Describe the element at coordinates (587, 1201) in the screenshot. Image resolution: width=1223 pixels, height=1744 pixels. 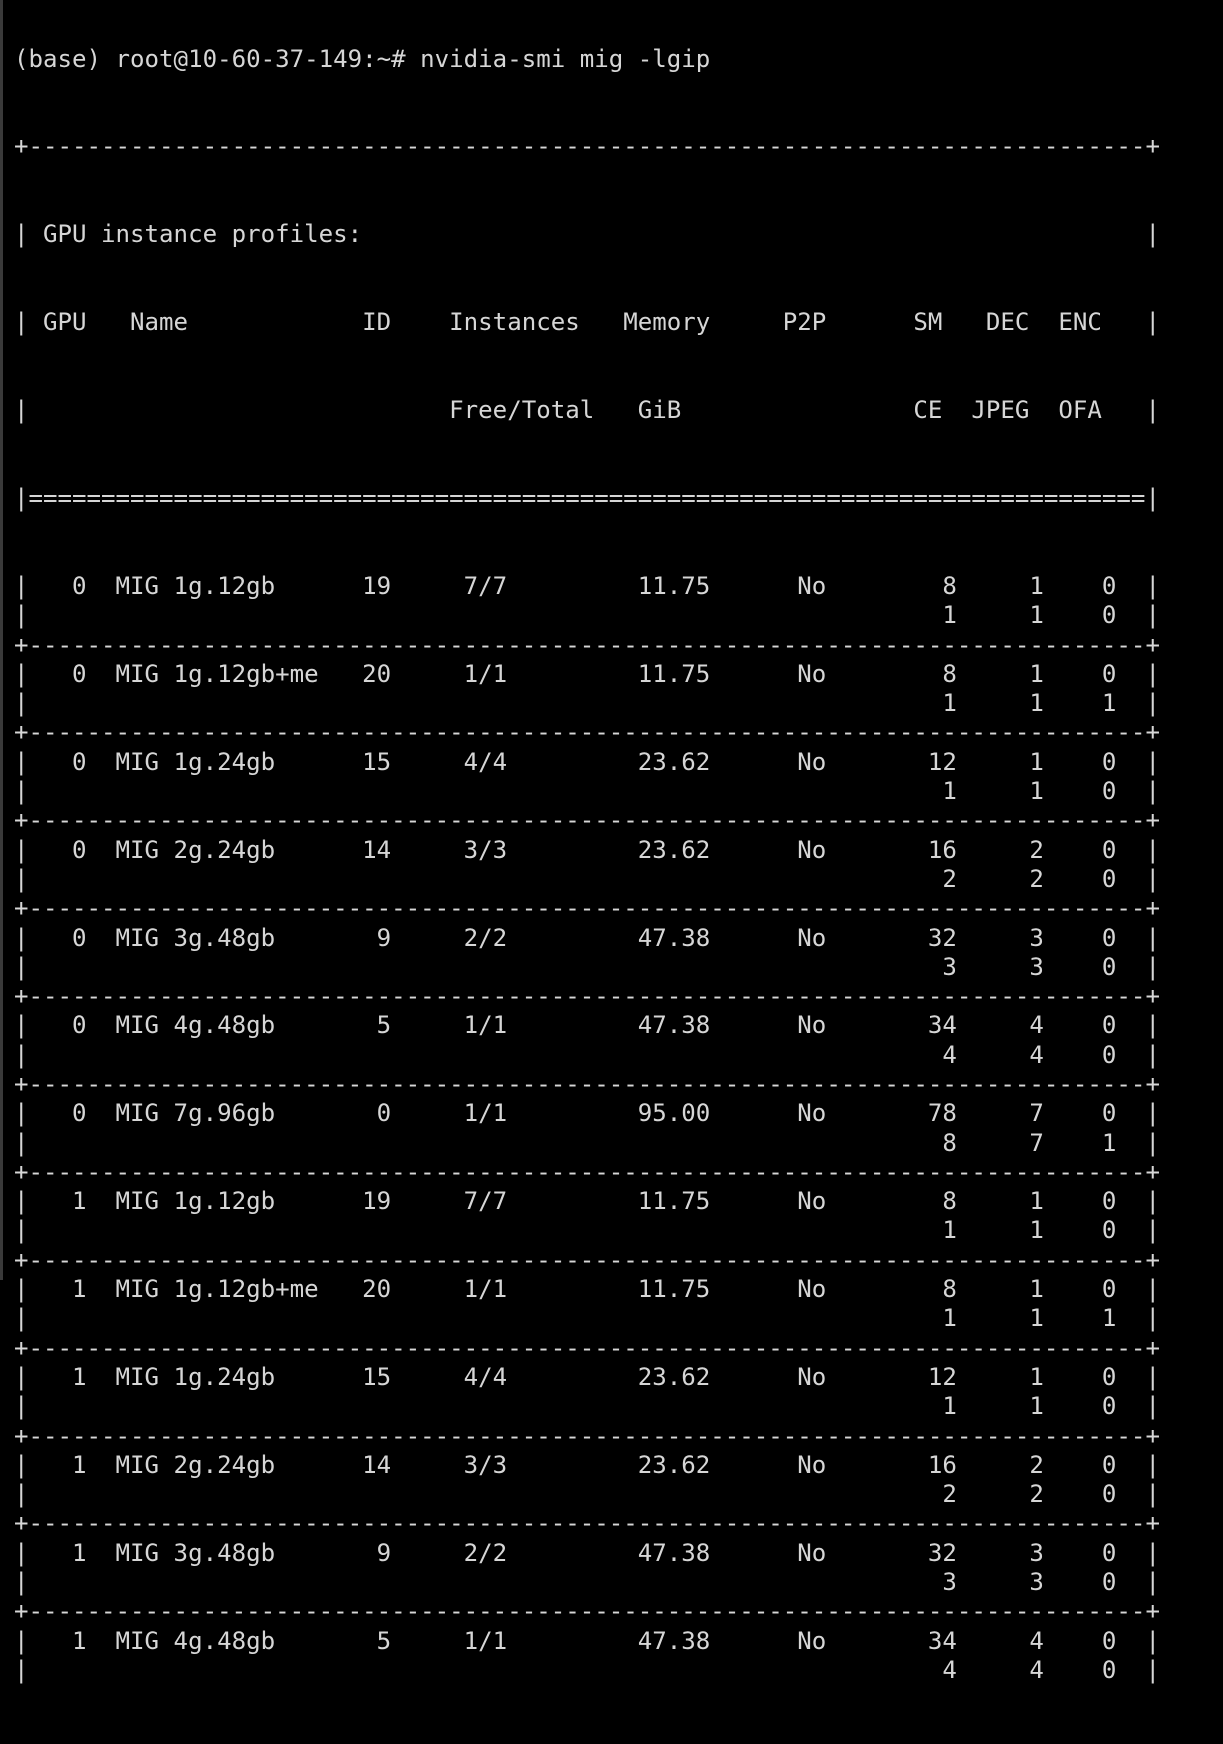
I see `table-row: | 1 MIG 1g.12gb 19 7/7 11.75 No 8 1 0 |` at that location.